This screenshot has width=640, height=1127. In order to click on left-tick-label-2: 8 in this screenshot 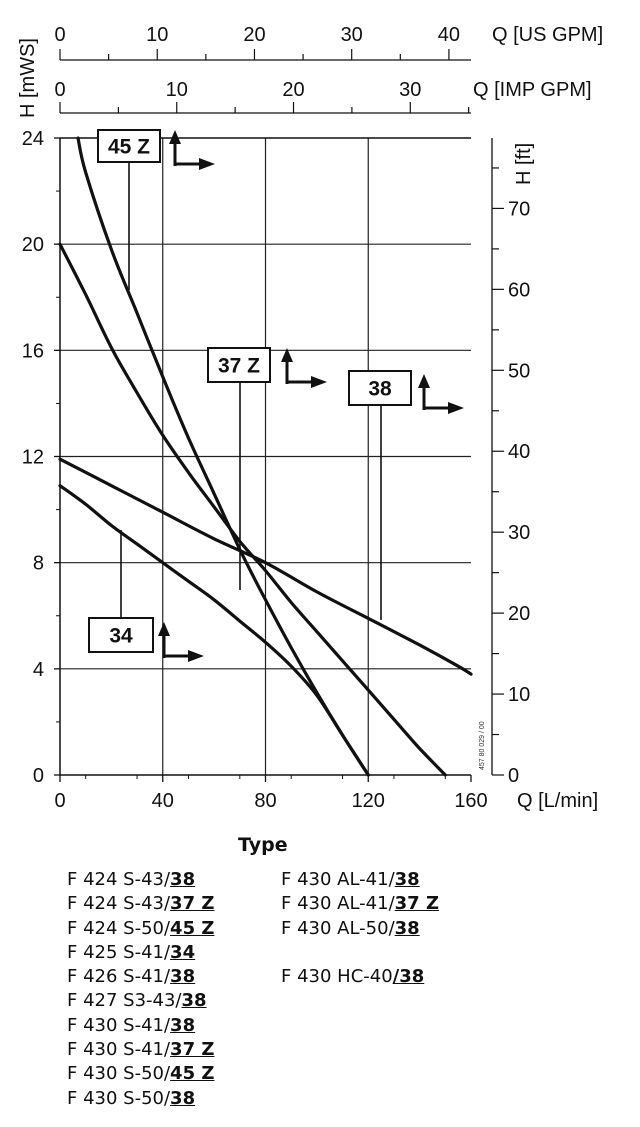, I will do `click(38, 564)`.